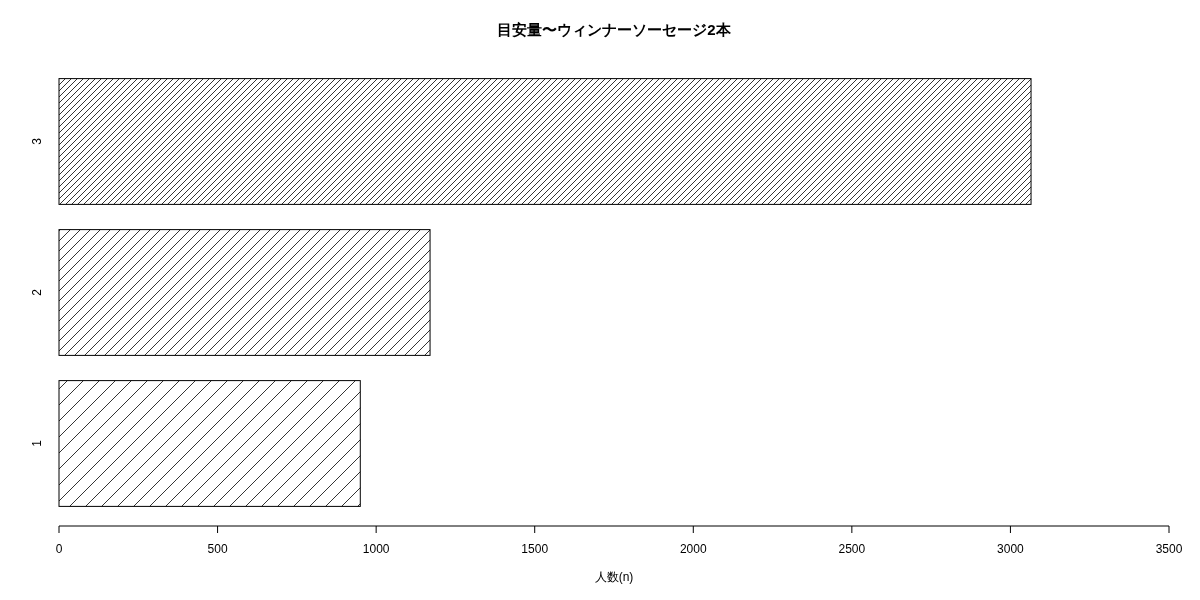 The height and width of the screenshot is (600, 1200). I want to click on x-tick-label: 2500, so click(852, 549).